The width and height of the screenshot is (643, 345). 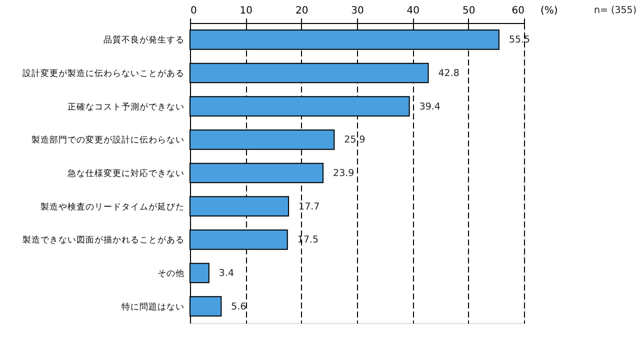 I want to click on text: n= (355), so click(x=615, y=10).